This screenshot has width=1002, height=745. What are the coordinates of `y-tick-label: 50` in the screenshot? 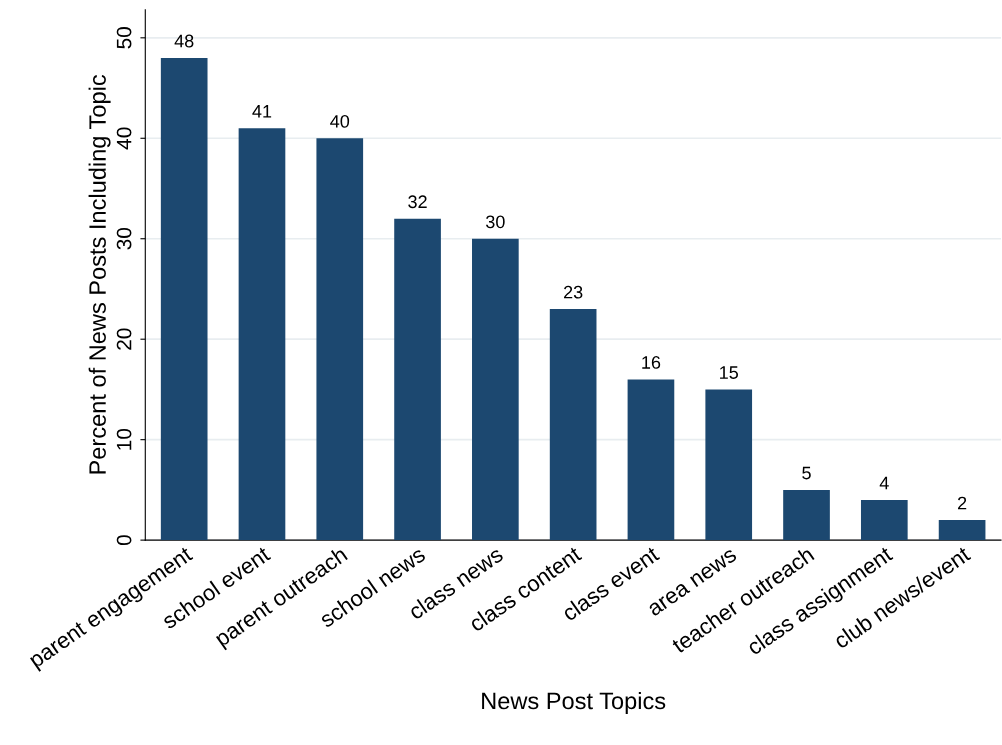 It's located at (124, 38).